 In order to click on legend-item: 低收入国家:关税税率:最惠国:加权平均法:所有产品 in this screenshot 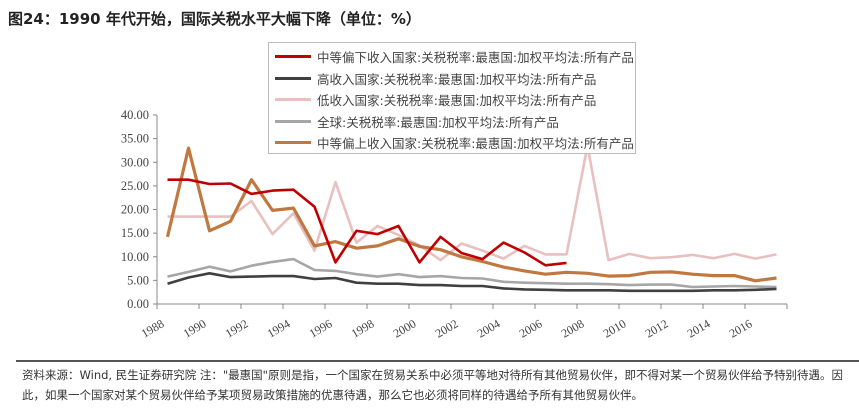, I will do `click(455, 100)`.